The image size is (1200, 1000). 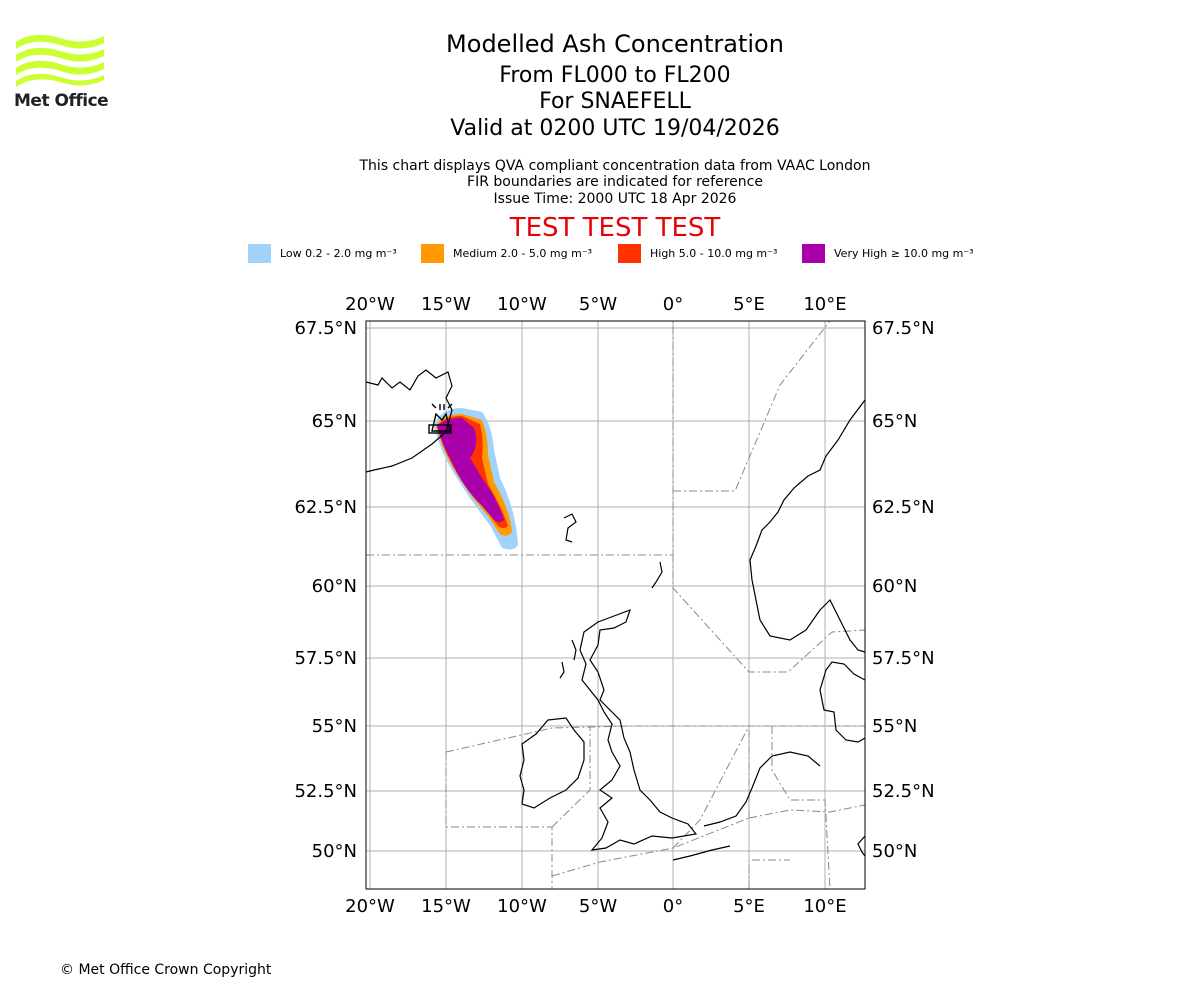 What do you see at coordinates (60, 60) in the screenshot?
I see `met-office-logo` at bounding box center [60, 60].